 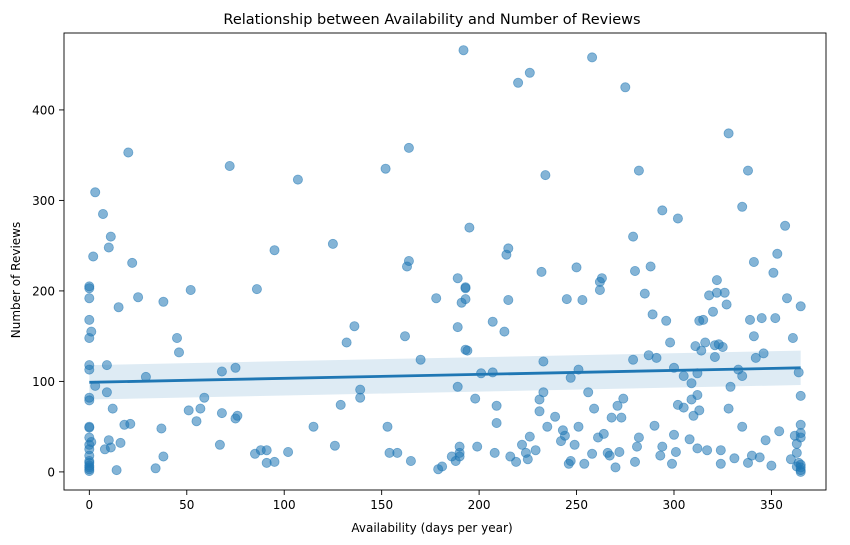 What do you see at coordinates (16, 280) in the screenshot?
I see `y-axis-label: Number of Reviews` at bounding box center [16, 280].